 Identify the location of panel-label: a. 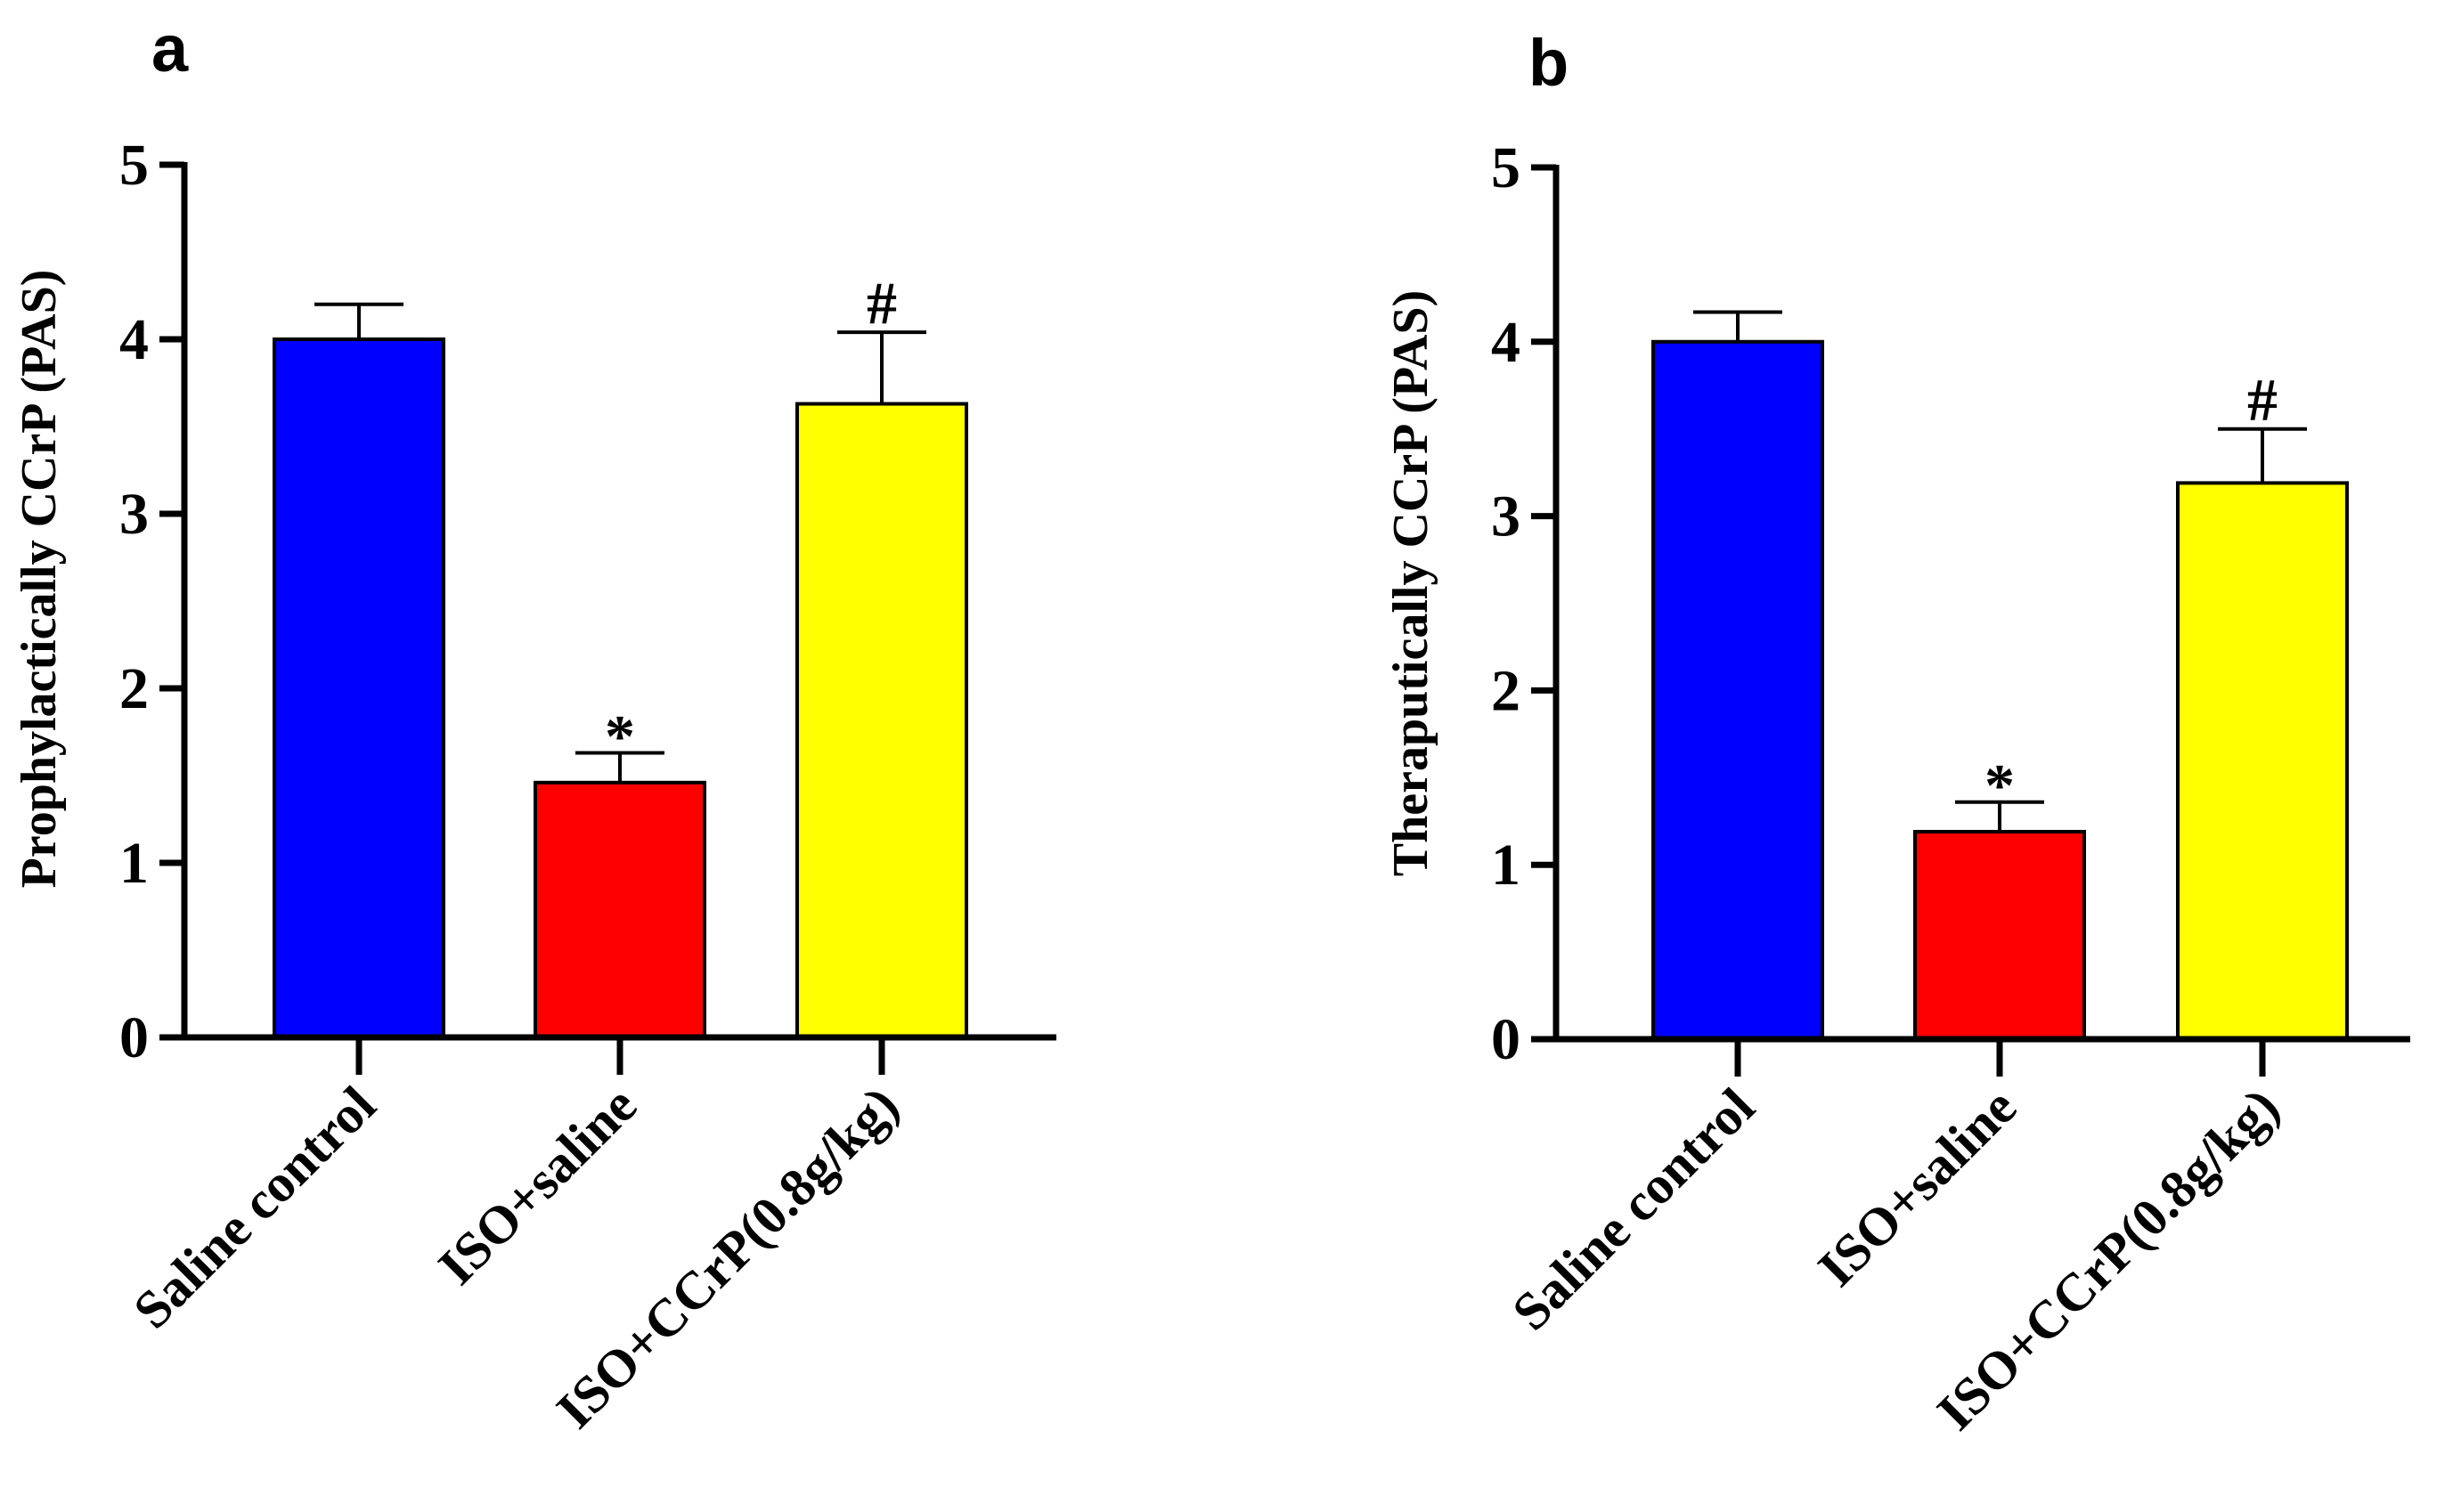
(170, 48).